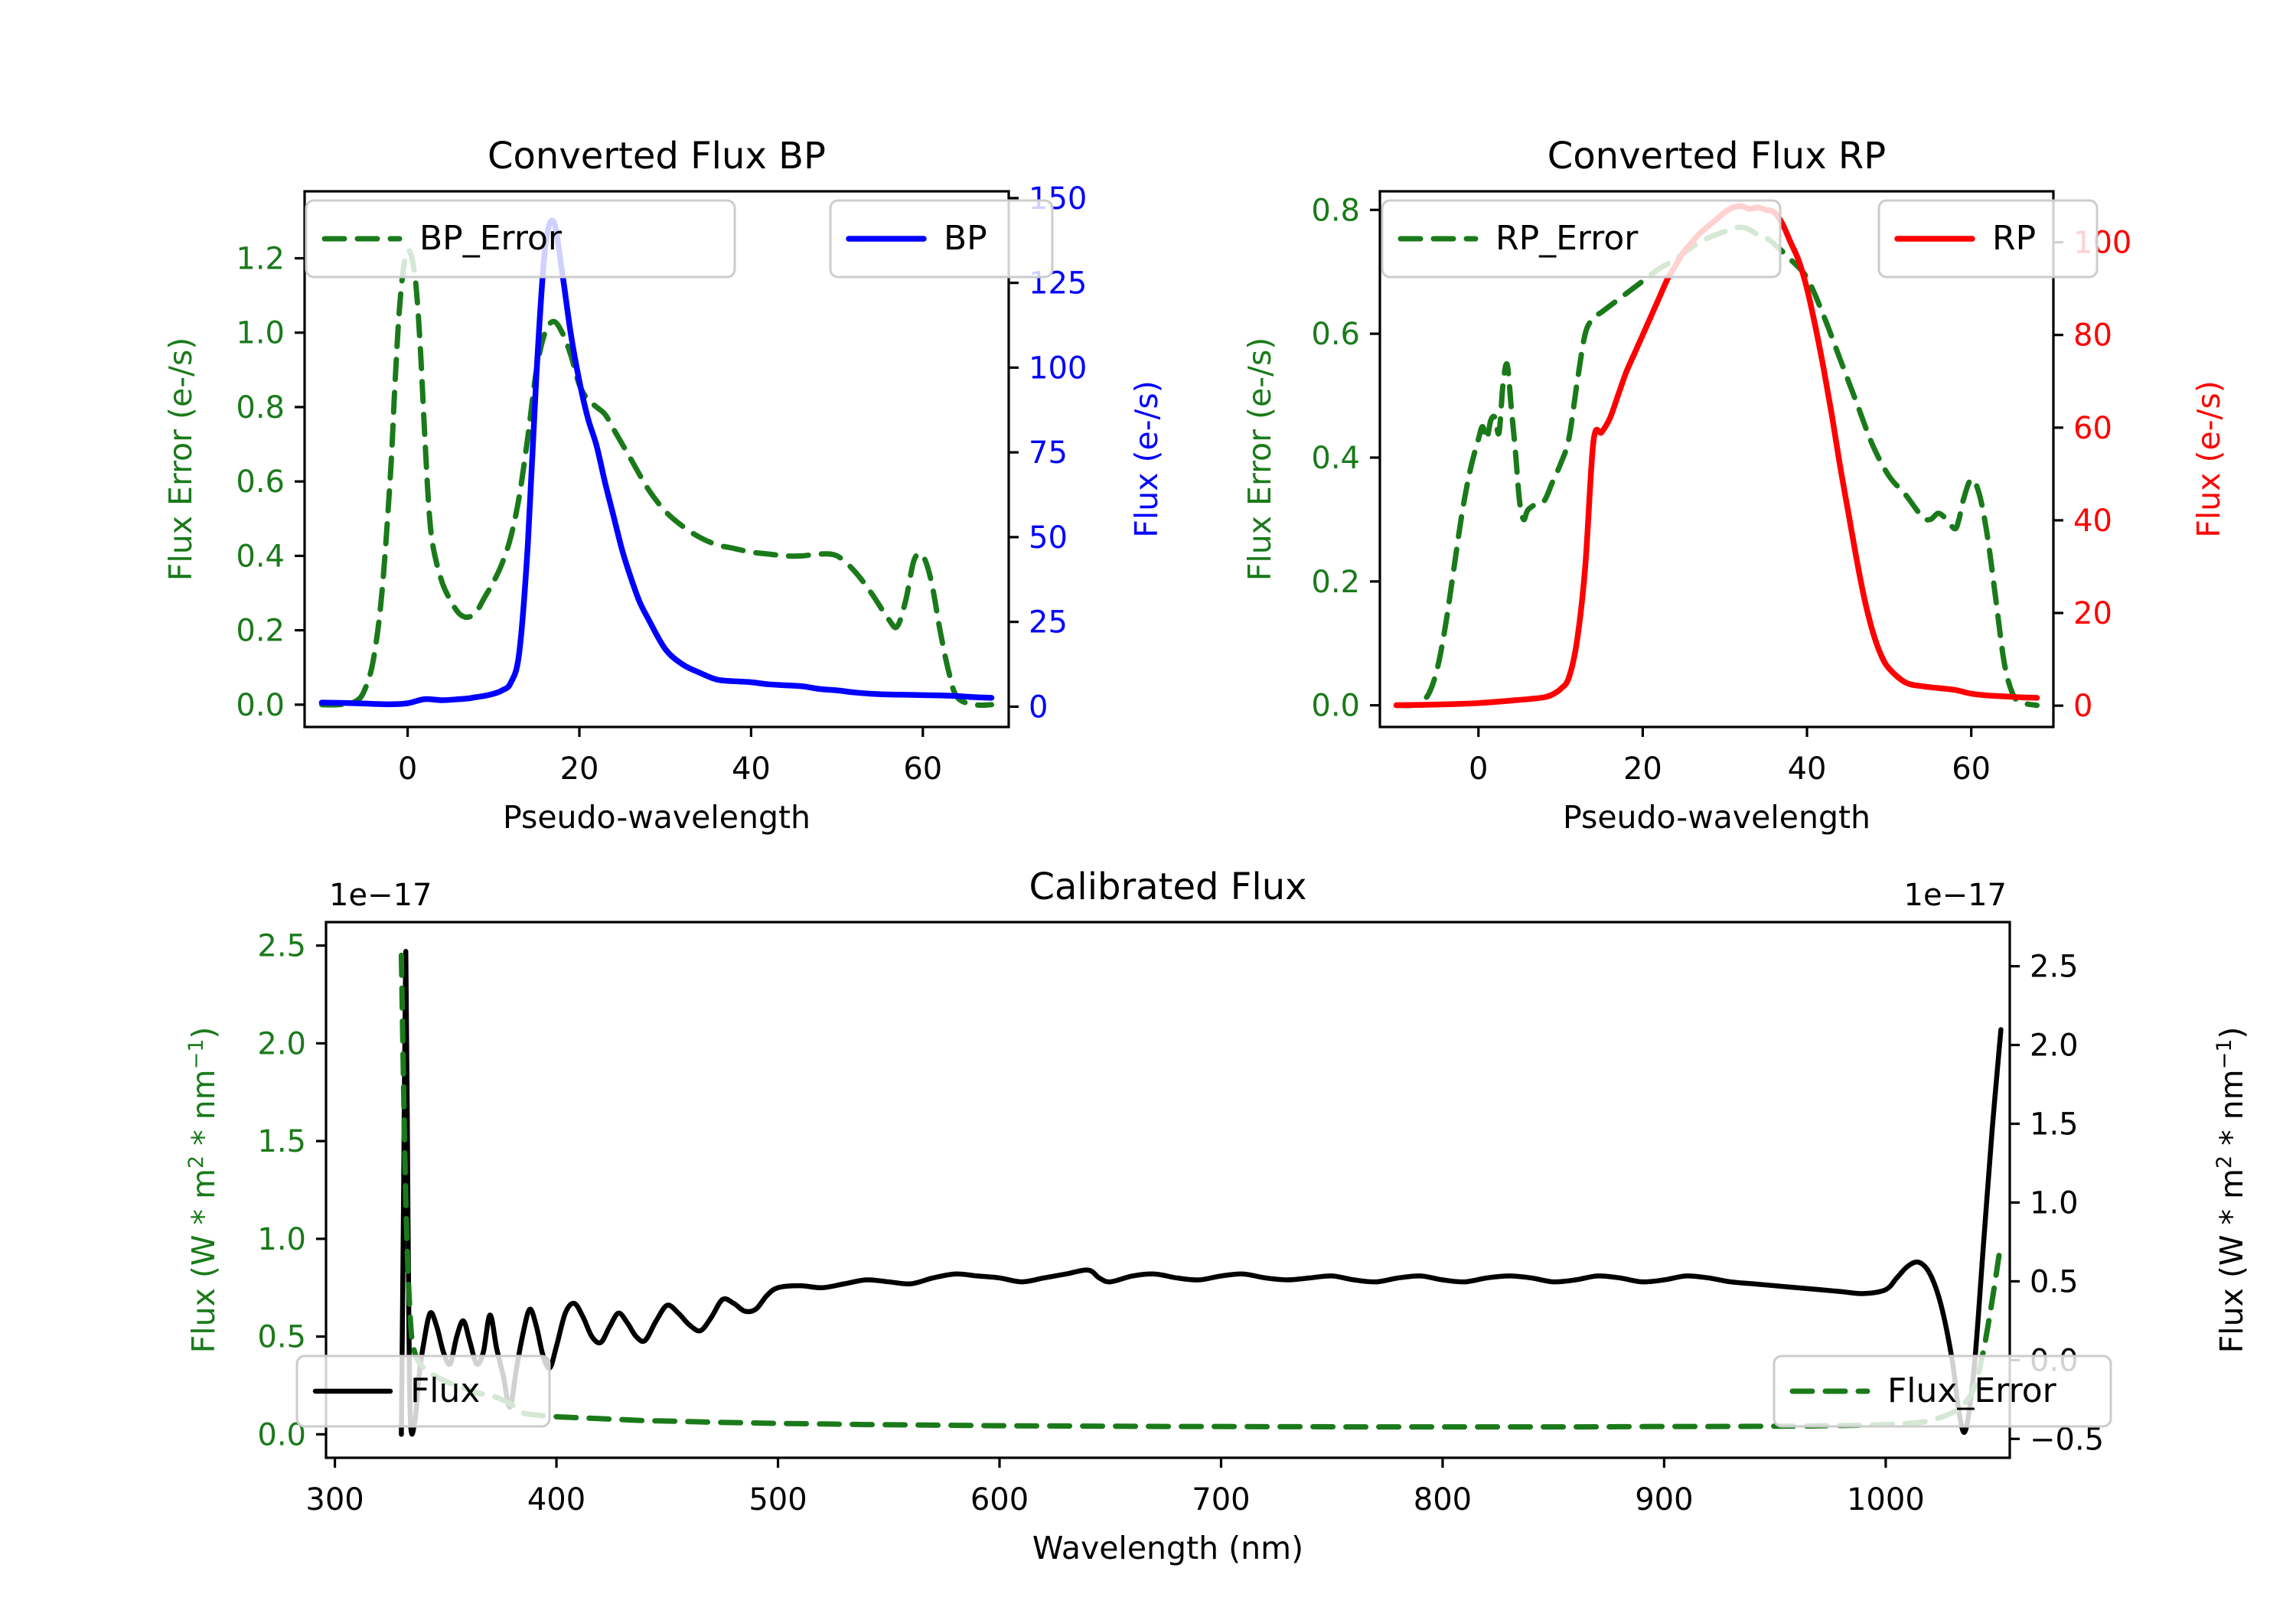  I want to click on y-ticklabel-left: 2.0, so click(281, 1043).